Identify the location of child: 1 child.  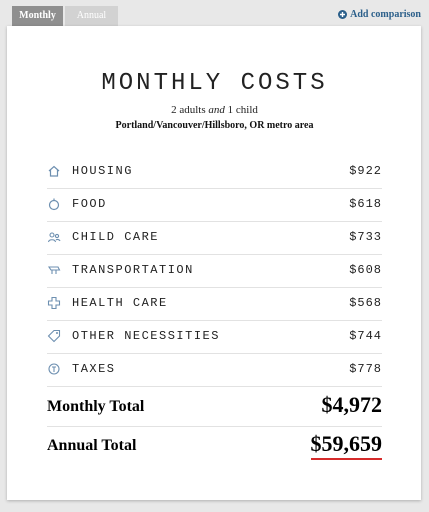
(242, 110).